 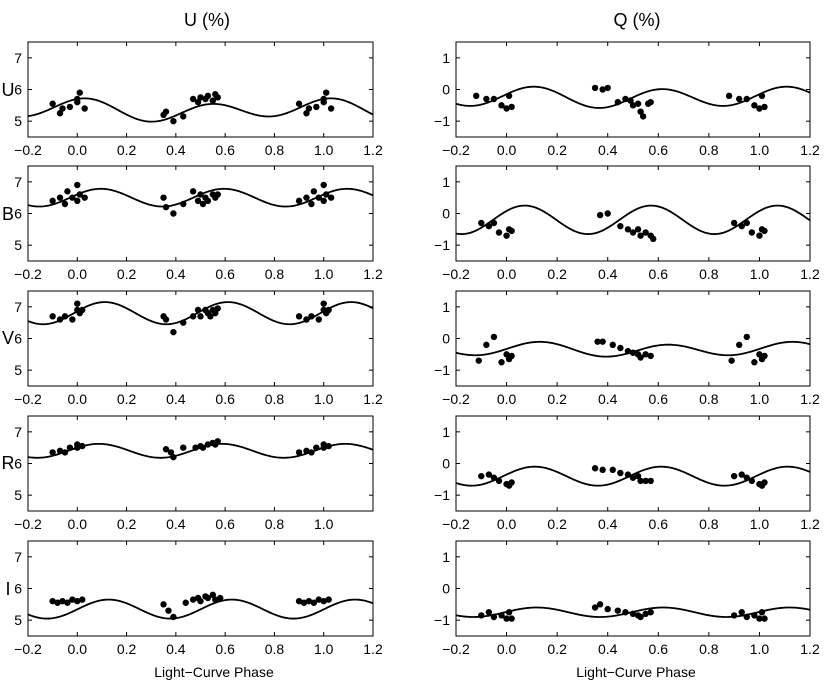 What do you see at coordinates (8, 214) in the screenshot?
I see `row-label-b: B` at bounding box center [8, 214].